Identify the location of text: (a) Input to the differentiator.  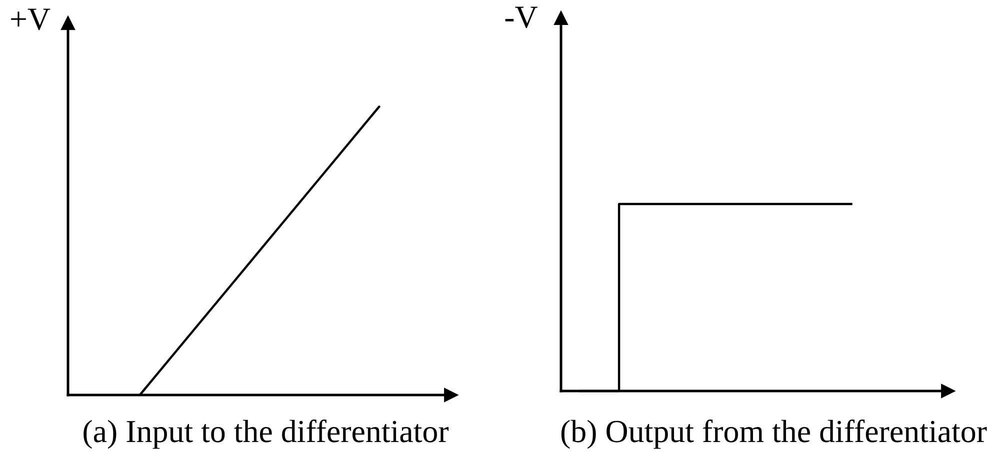
(266, 434).